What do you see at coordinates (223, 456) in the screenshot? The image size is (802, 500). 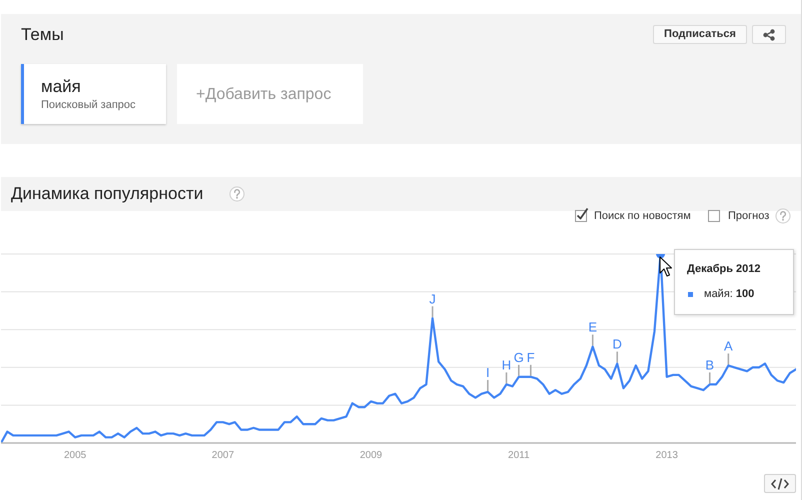 I see `x-tick-label: 2007` at bounding box center [223, 456].